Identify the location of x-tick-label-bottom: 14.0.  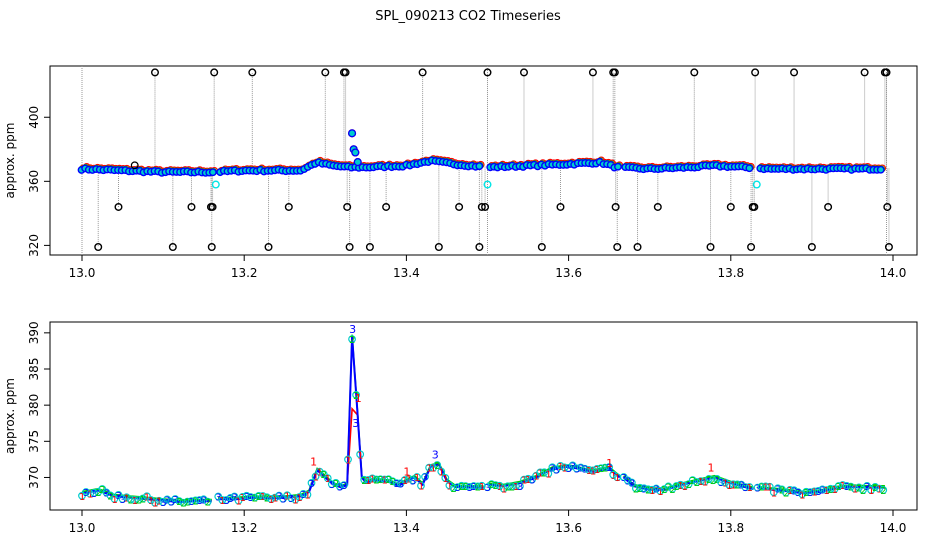
(893, 528).